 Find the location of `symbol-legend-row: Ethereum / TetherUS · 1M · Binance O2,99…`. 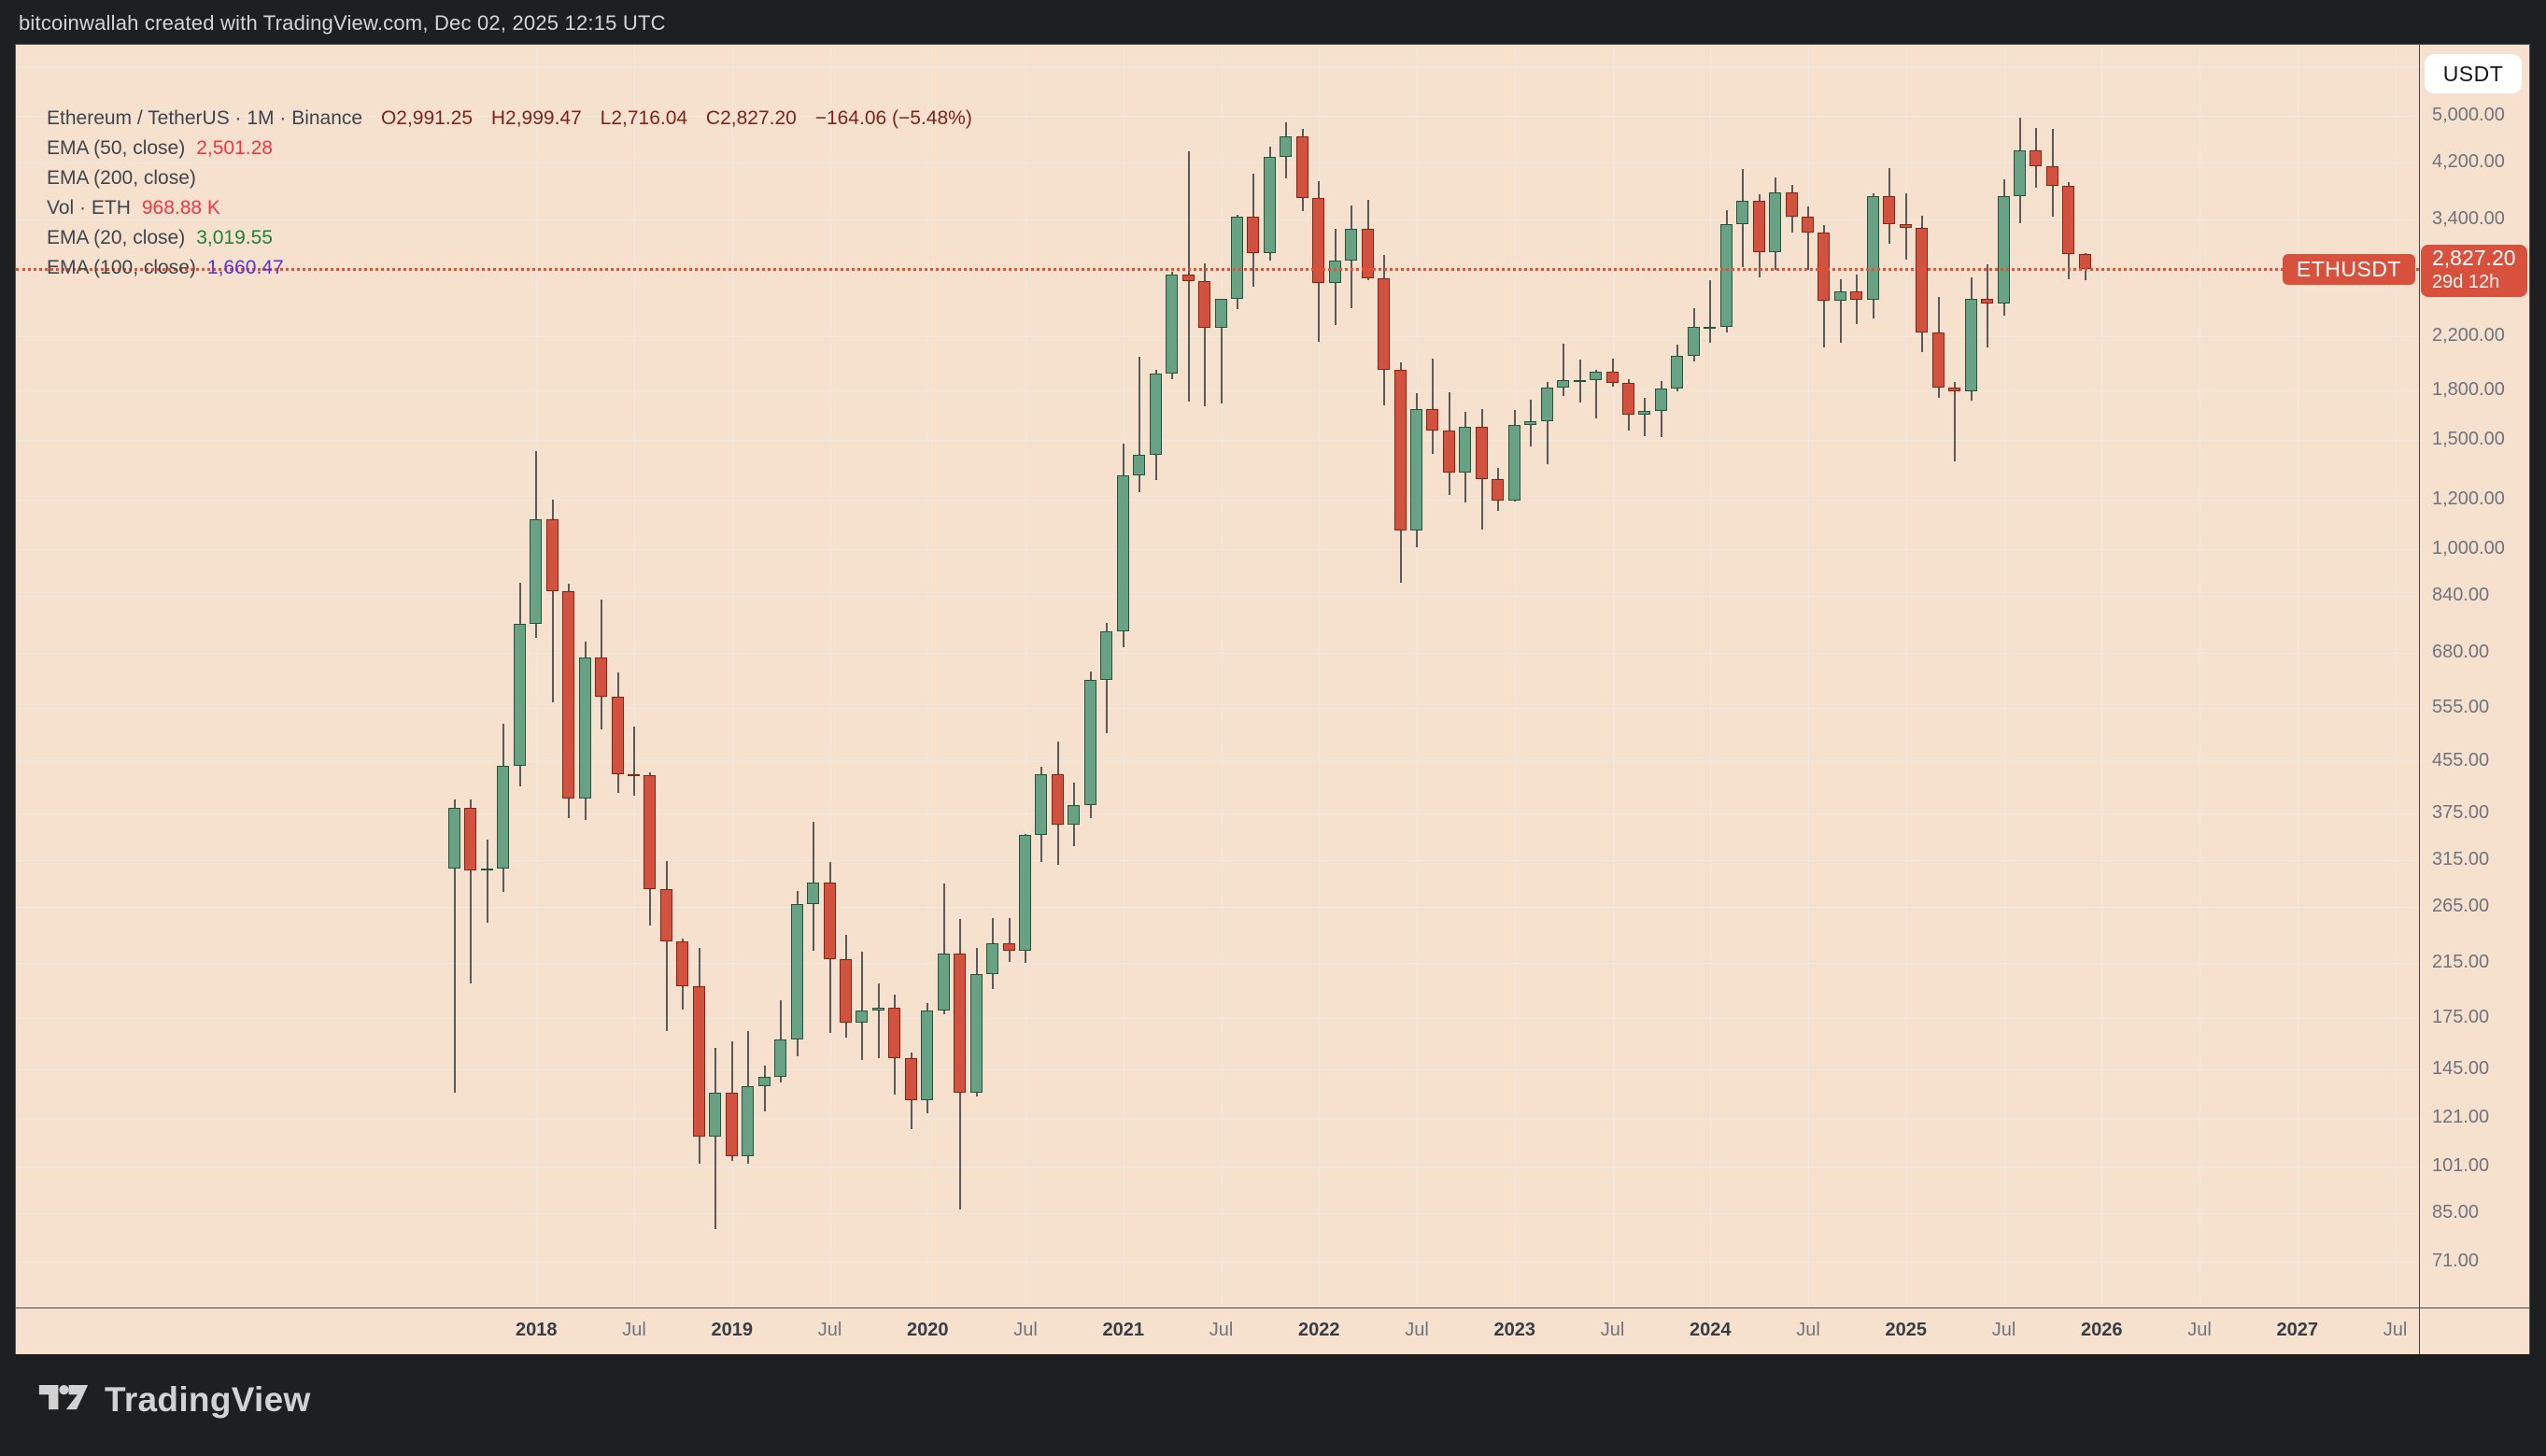

symbol-legend-row: Ethereum / TetherUS · 1M · Binance O2,99… is located at coordinates (516, 119).